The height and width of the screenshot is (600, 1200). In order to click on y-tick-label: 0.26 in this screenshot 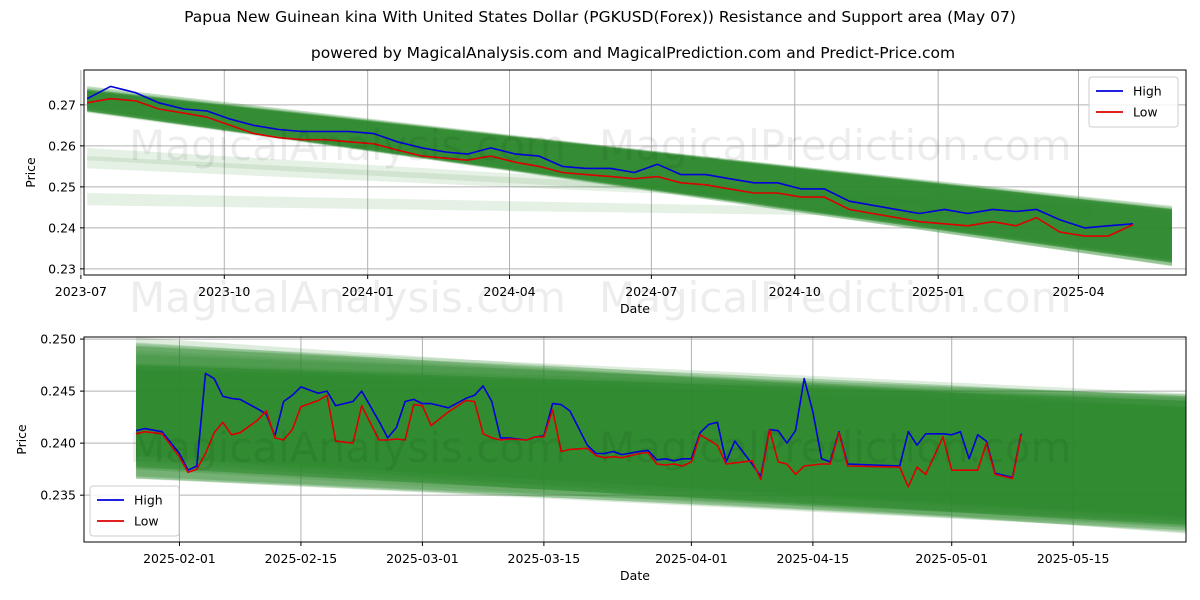, I will do `click(62, 145)`.